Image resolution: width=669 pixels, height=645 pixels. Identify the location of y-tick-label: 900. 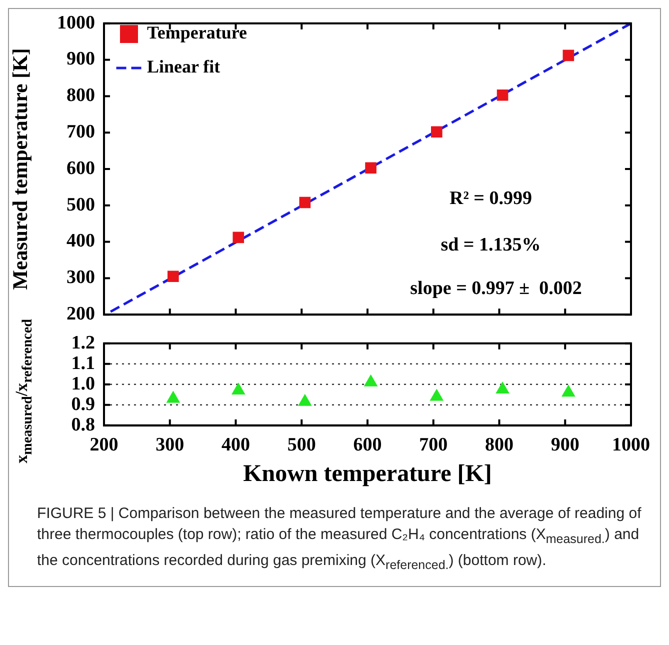
(80, 59).